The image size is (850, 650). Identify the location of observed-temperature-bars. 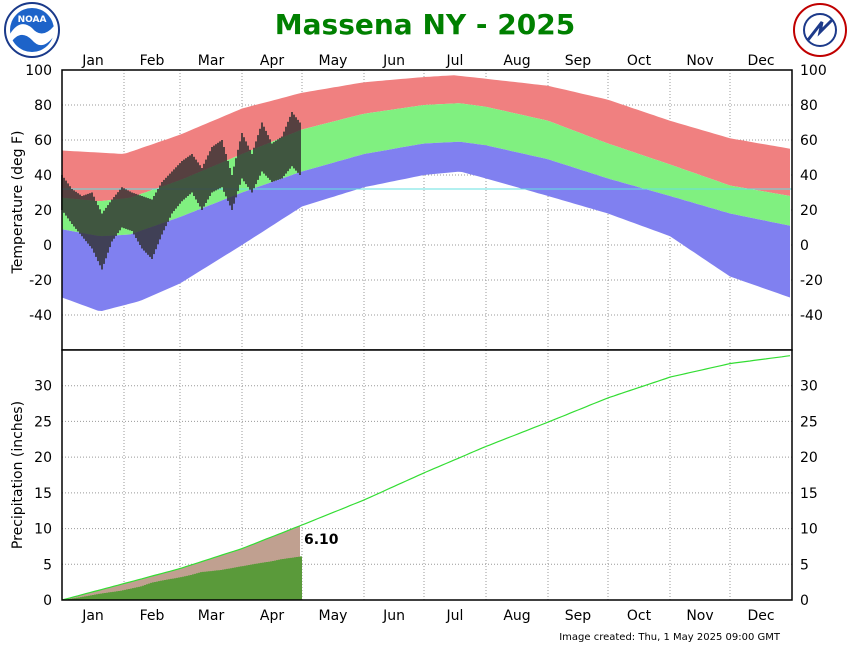
(181, 191).